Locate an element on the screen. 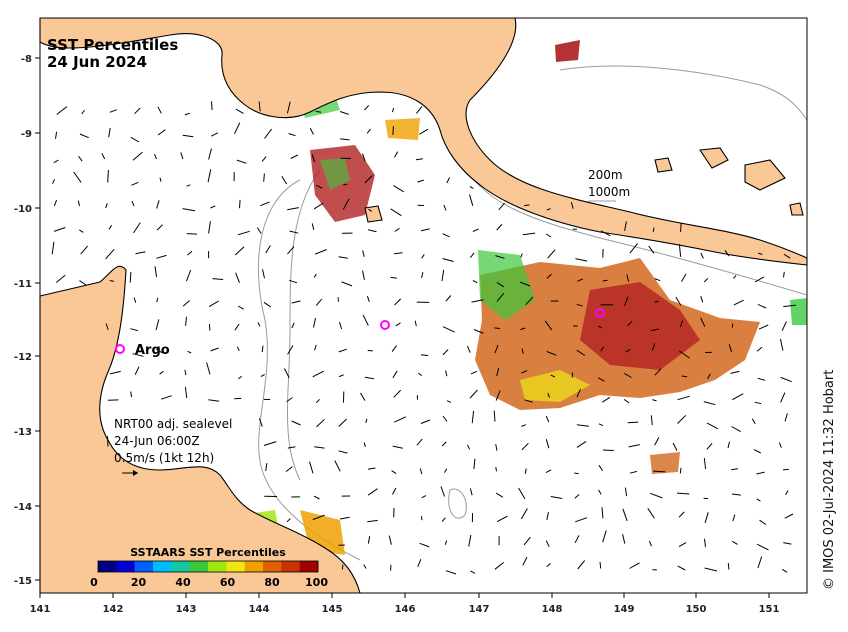 Image resolution: width=848 pixels, height=632 pixels. lat-tick-label: -15 is located at coordinates (23, 581).